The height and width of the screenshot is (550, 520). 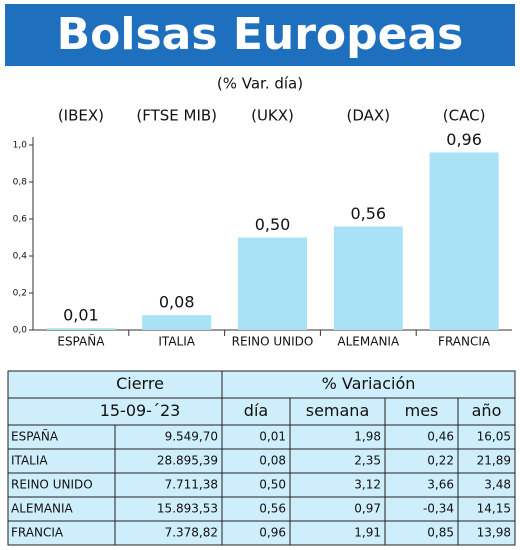 I want to click on table-cell: 0,96, so click(x=272, y=533).